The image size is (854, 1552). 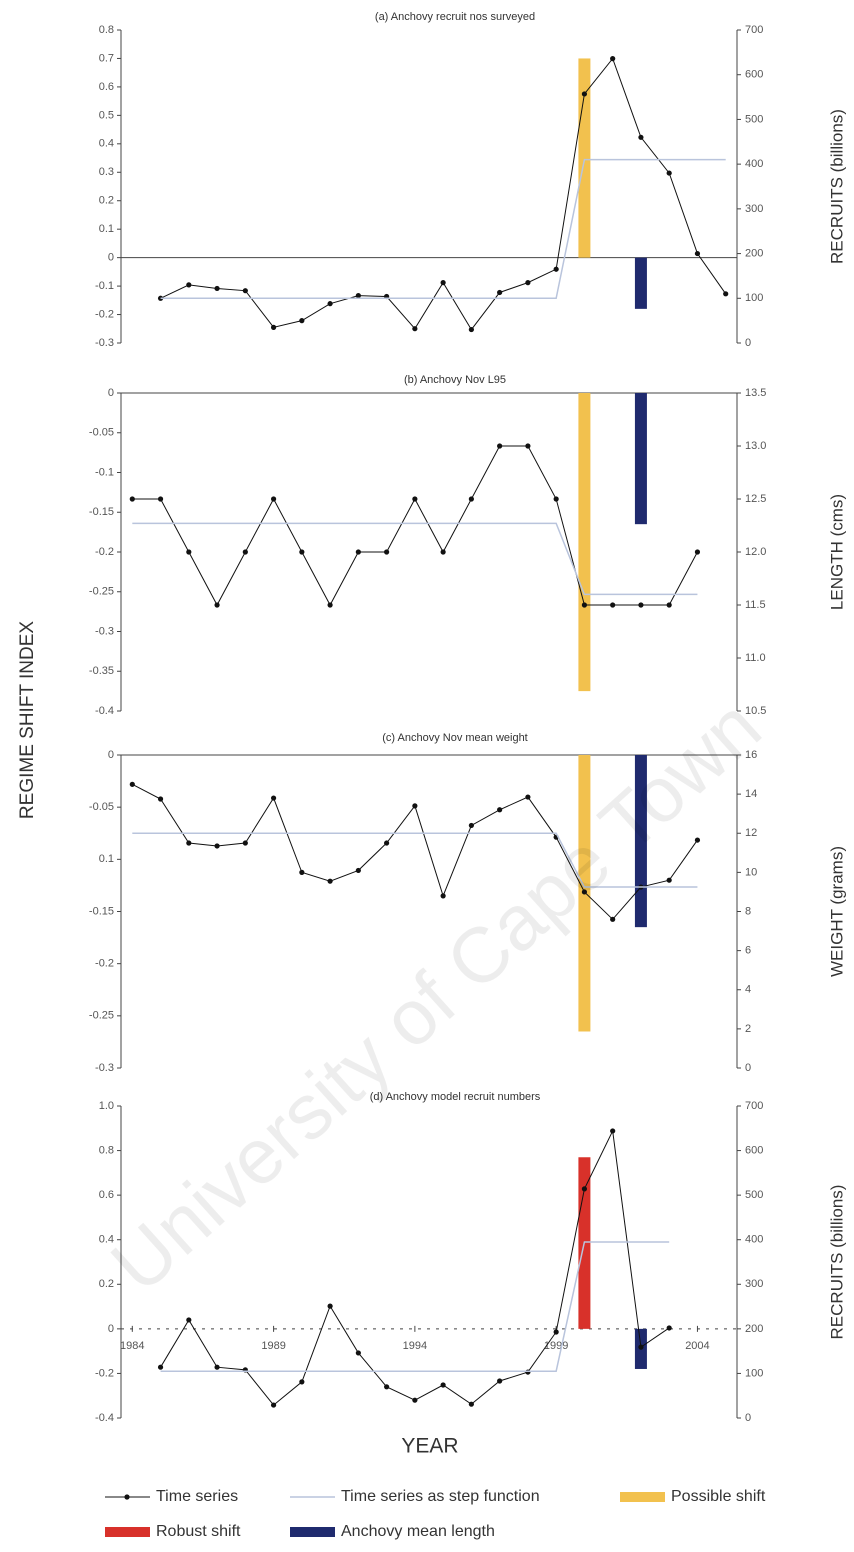 What do you see at coordinates (132, 1346) in the screenshot?
I see `x-tick-label: 1984` at bounding box center [132, 1346].